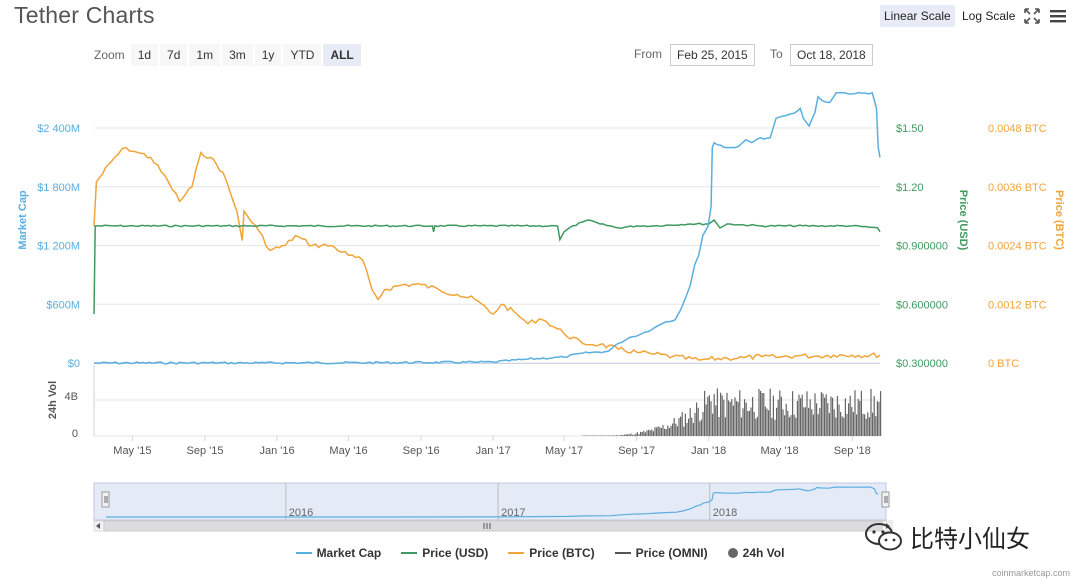 This screenshot has height=584, width=1080. Describe the element at coordinates (622, 553) in the screenshot. I see `legend-swatch` at that location.